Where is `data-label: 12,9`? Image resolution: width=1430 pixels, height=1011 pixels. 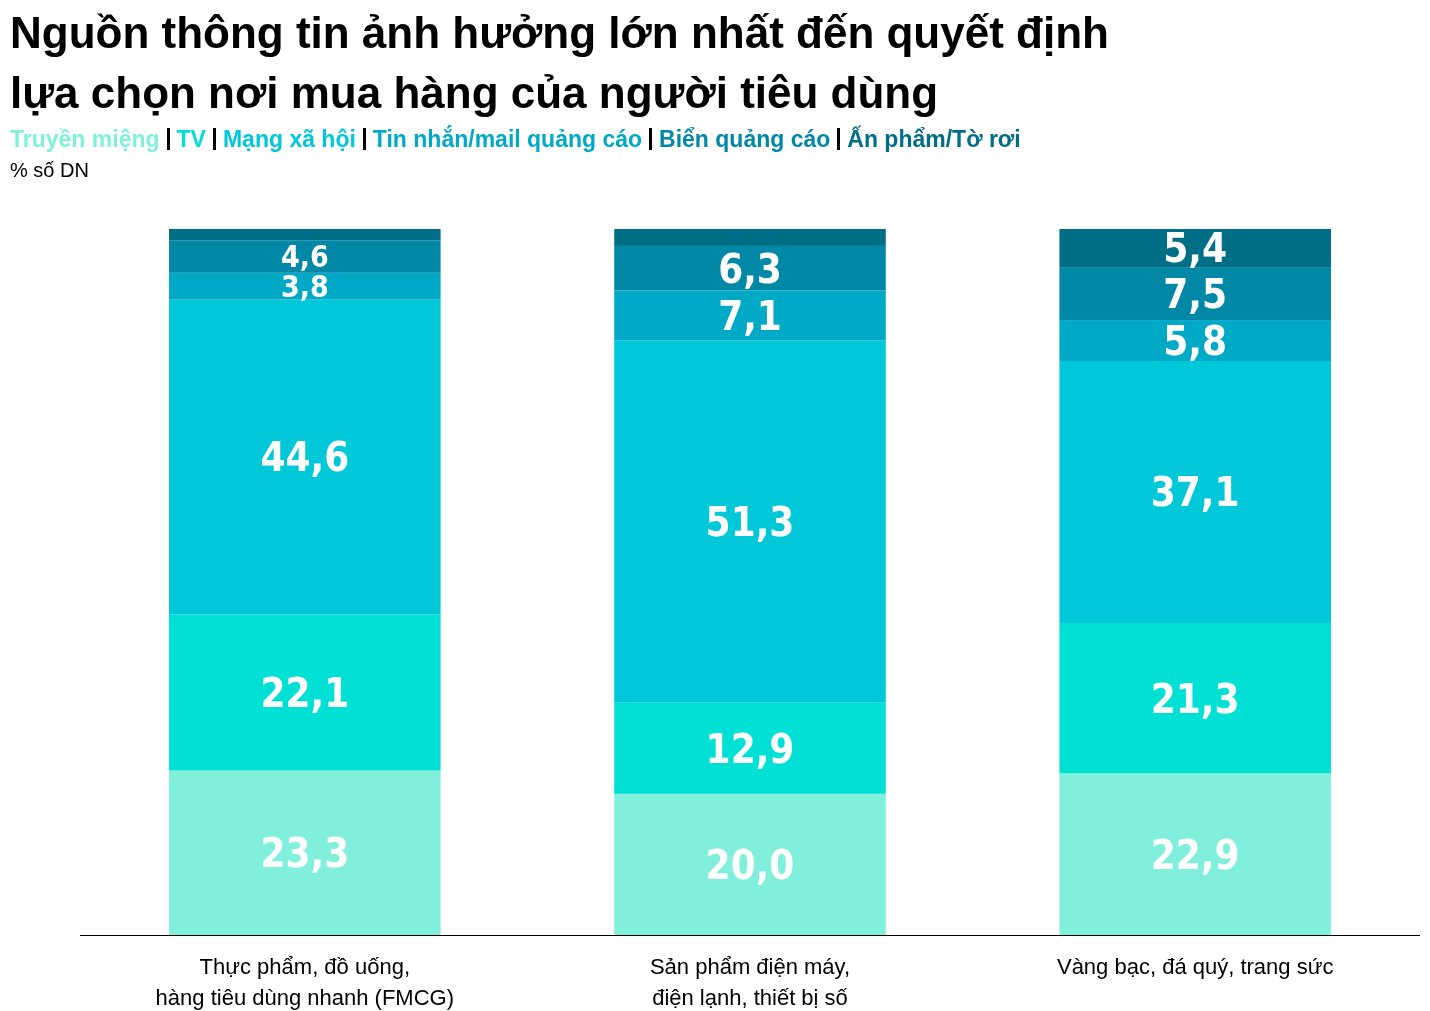 data-label: 12,9 is located at coordinates (750, 748).